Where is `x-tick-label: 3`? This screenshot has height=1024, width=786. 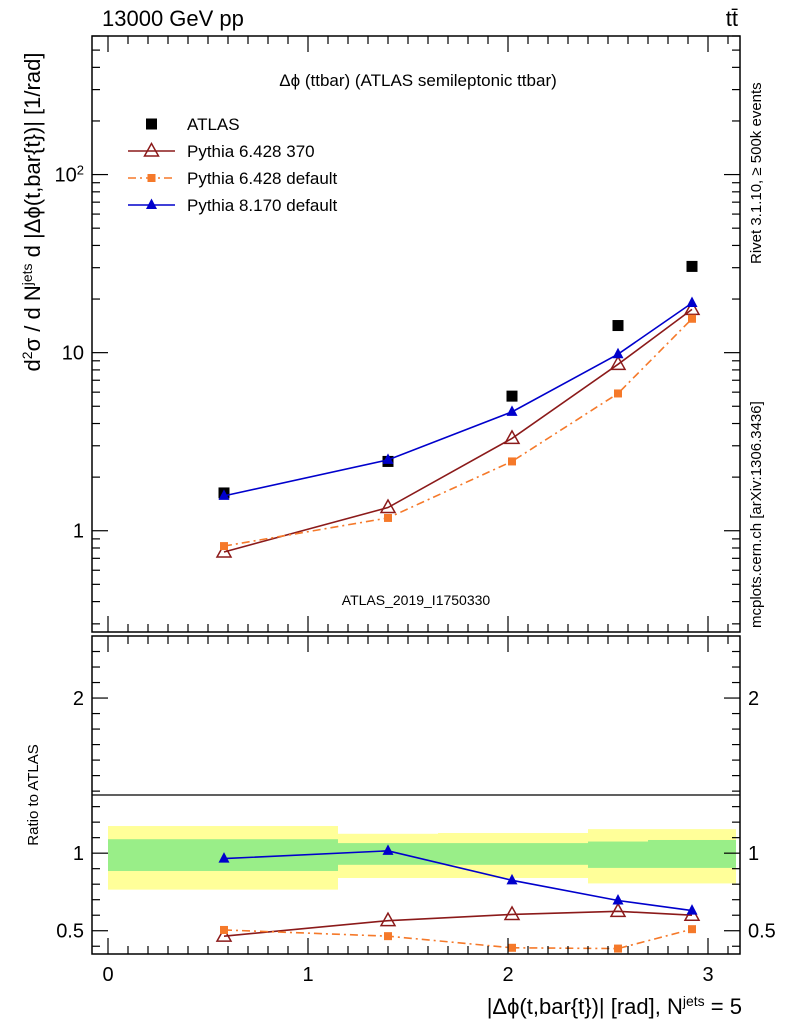 x-tick-label: 3 is located at coordinates (707, 975).